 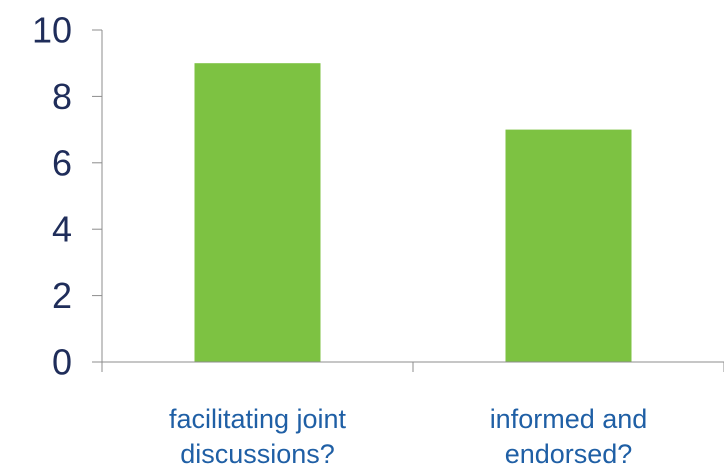 I want to click on category-label: endorsed?, so click(x=569, y=452).